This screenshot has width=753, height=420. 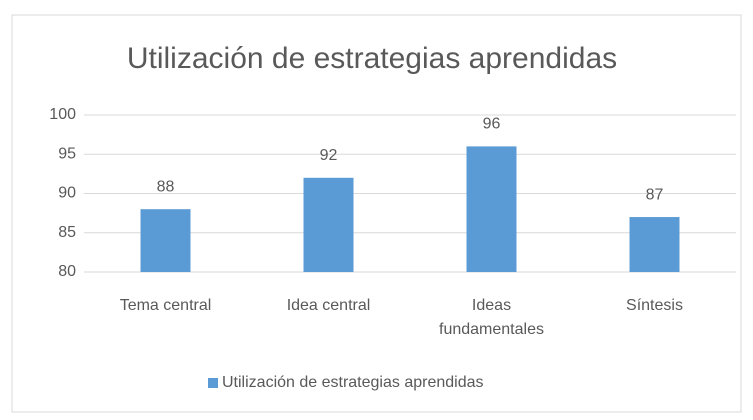 I want to click on data-label: 92, so click(x=329, y=155).